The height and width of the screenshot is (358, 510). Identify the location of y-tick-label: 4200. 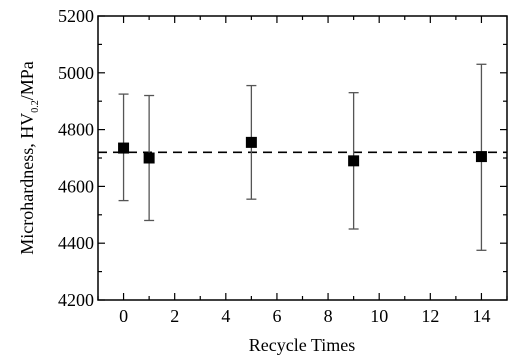
(76, 300).